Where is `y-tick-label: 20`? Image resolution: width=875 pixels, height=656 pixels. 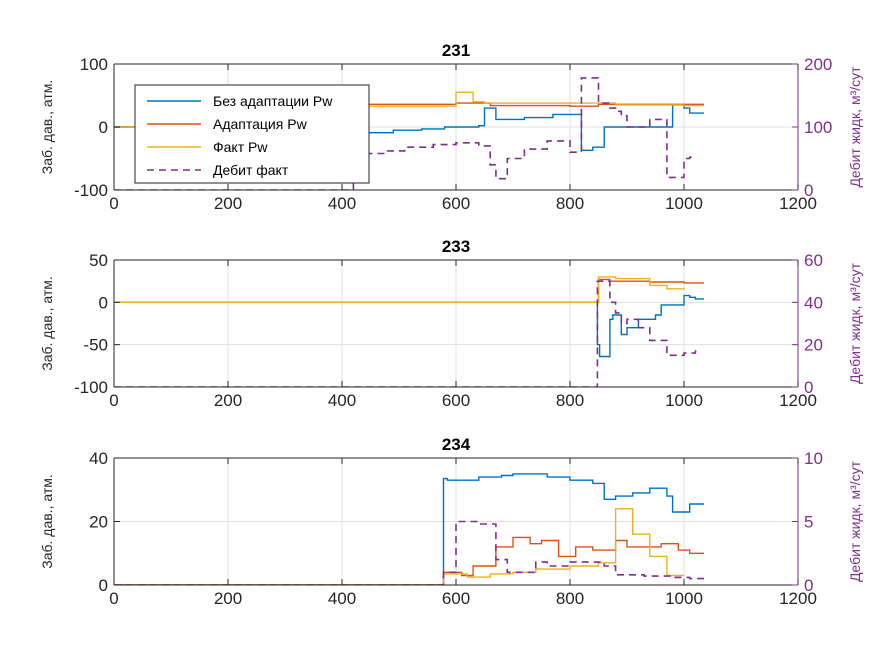
y-tick-label: 20 is located at coordinates (98, 522).